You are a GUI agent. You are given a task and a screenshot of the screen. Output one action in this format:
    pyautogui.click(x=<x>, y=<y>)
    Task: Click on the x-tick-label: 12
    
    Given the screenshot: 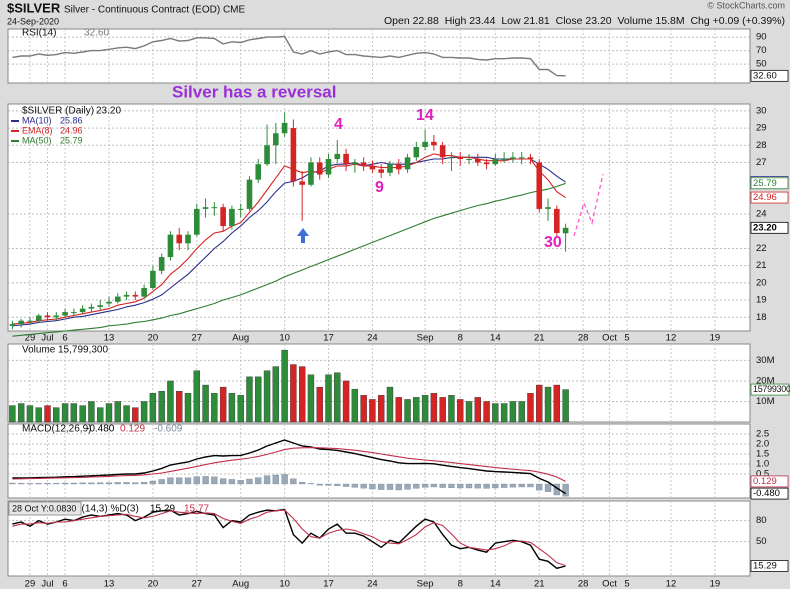 What is the action you would take?
    pyautogui.click(x=671, y=338)
    